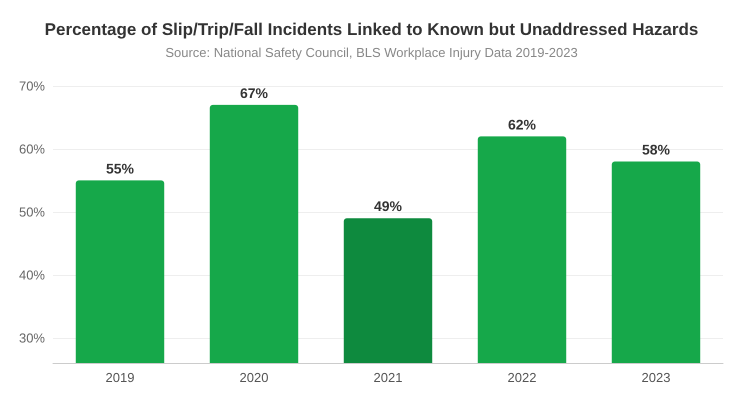 This screenshot has width=743, height=399. I want to click on y-tick-label: 70%, so click(32, 86).